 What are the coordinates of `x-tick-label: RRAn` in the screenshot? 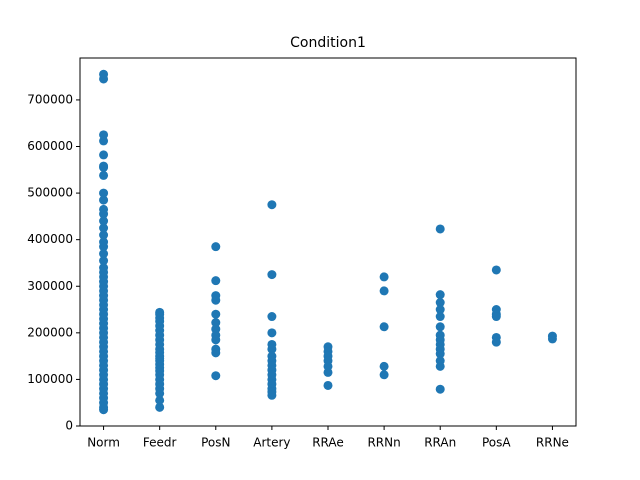 It's located at (440, 443).